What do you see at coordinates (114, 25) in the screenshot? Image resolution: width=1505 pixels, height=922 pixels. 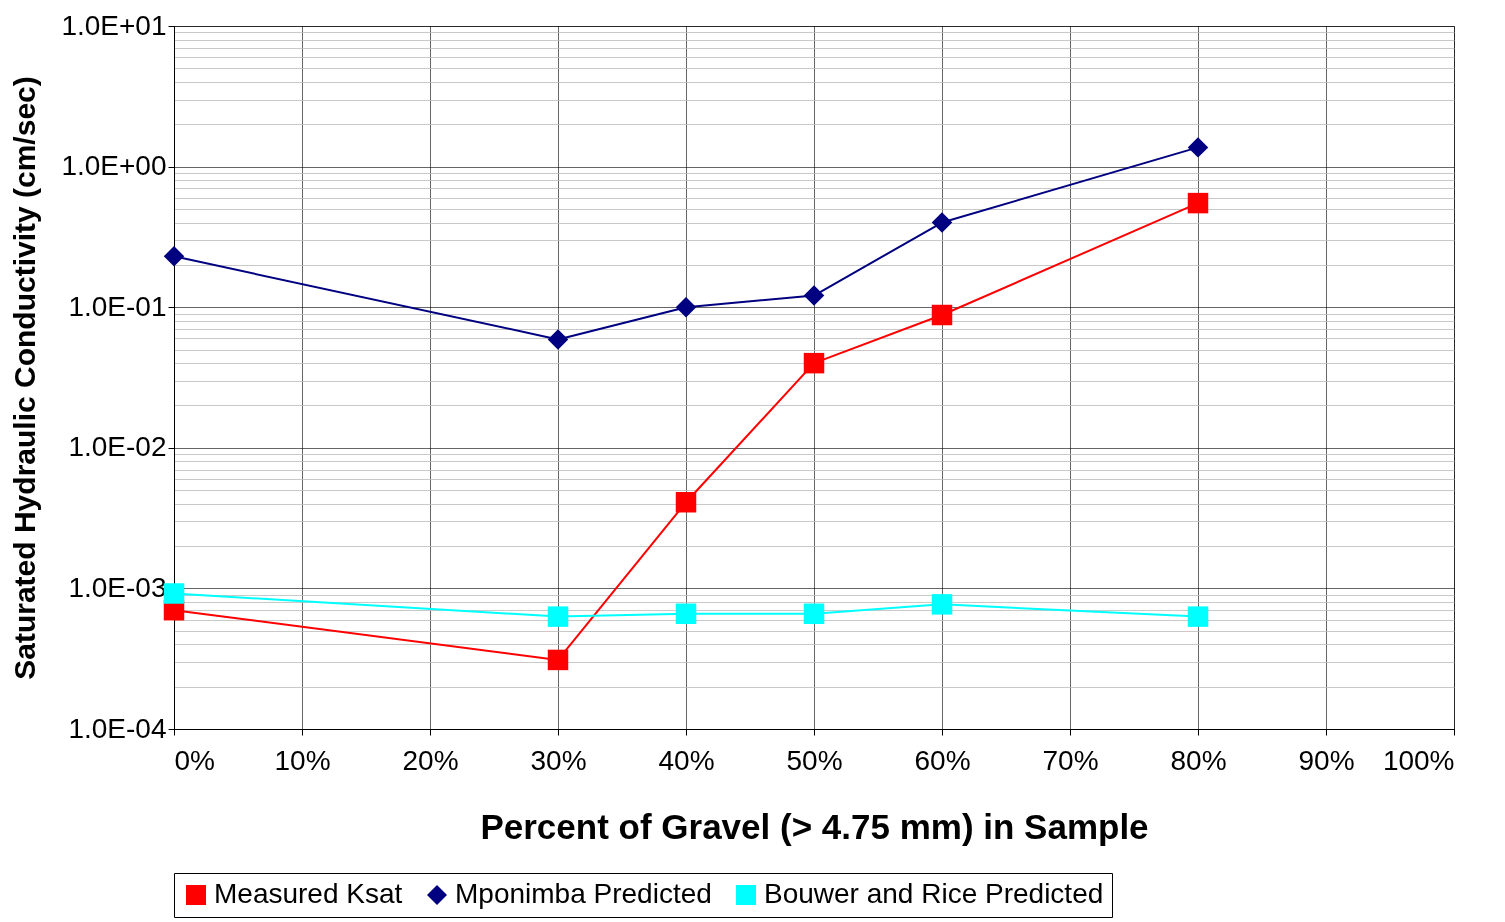 I see `y-tick-label: 1.0E+01` at bounding box center [114, 25].